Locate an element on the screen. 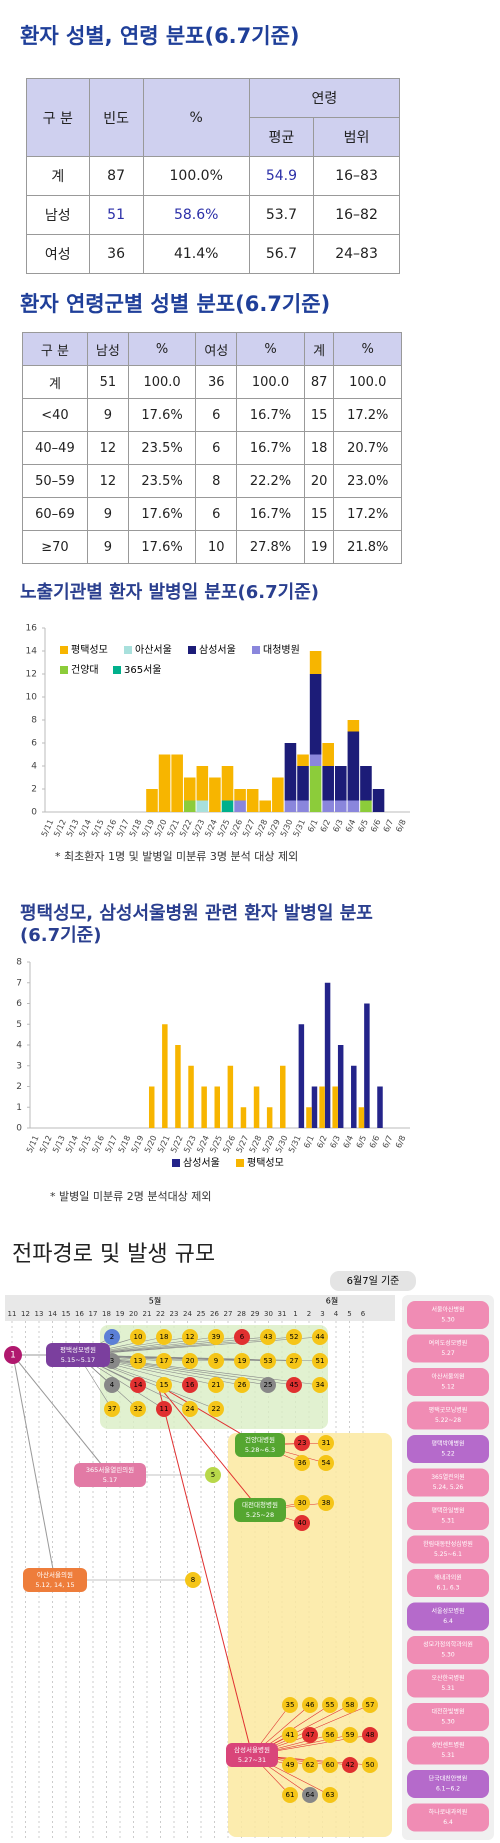  table-cell: 58.6% is located at coordinates (196, 215).